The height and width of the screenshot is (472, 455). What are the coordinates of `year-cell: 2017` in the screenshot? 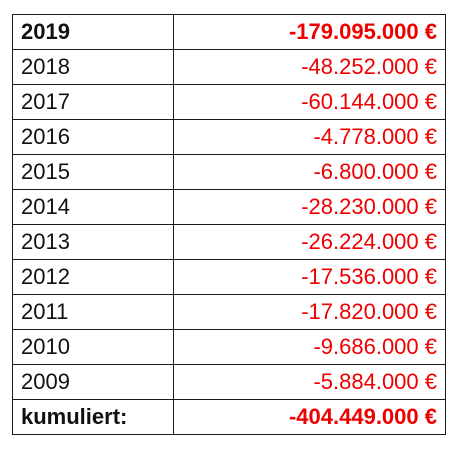 It's located at (93, 102).